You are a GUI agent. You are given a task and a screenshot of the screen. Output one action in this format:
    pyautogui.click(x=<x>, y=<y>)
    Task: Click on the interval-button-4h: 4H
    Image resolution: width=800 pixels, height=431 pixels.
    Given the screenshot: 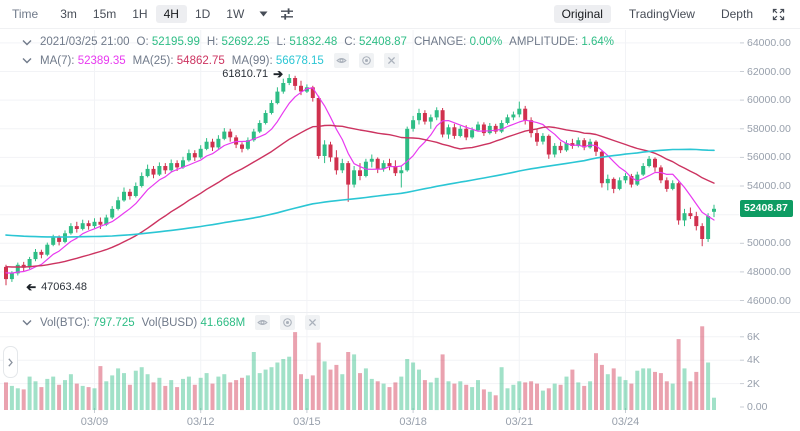 What is the action you would take?
    pyautogui.click(x=171, y=14)
    